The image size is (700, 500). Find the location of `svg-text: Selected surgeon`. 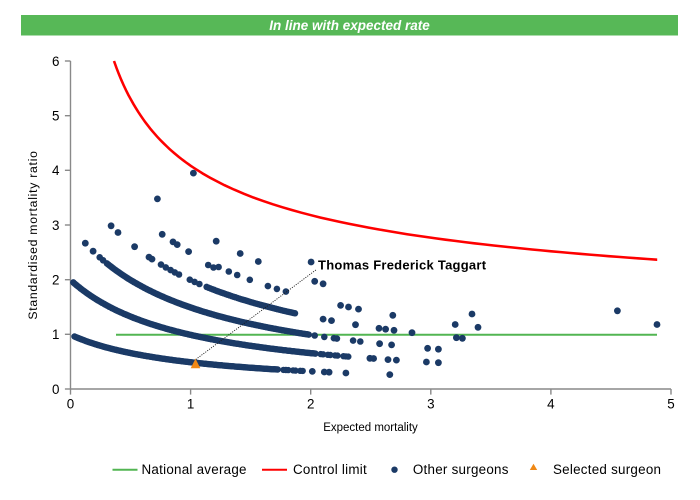

svg-text: Selected surgeon is located at coordinates (607, 469).